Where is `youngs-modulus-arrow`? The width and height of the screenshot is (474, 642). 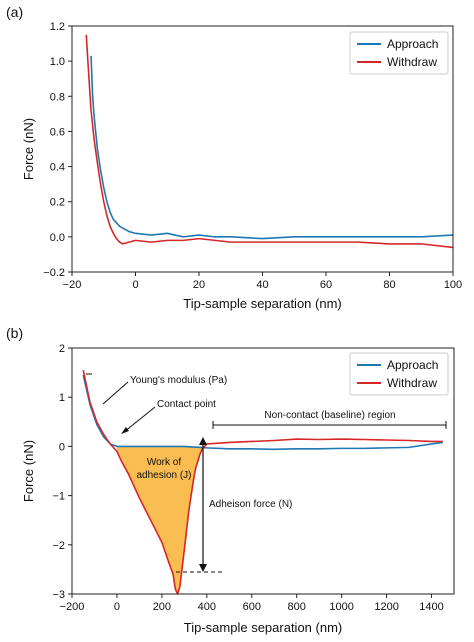 youngs-modulus-arrow is located at coordinates (115, 393).